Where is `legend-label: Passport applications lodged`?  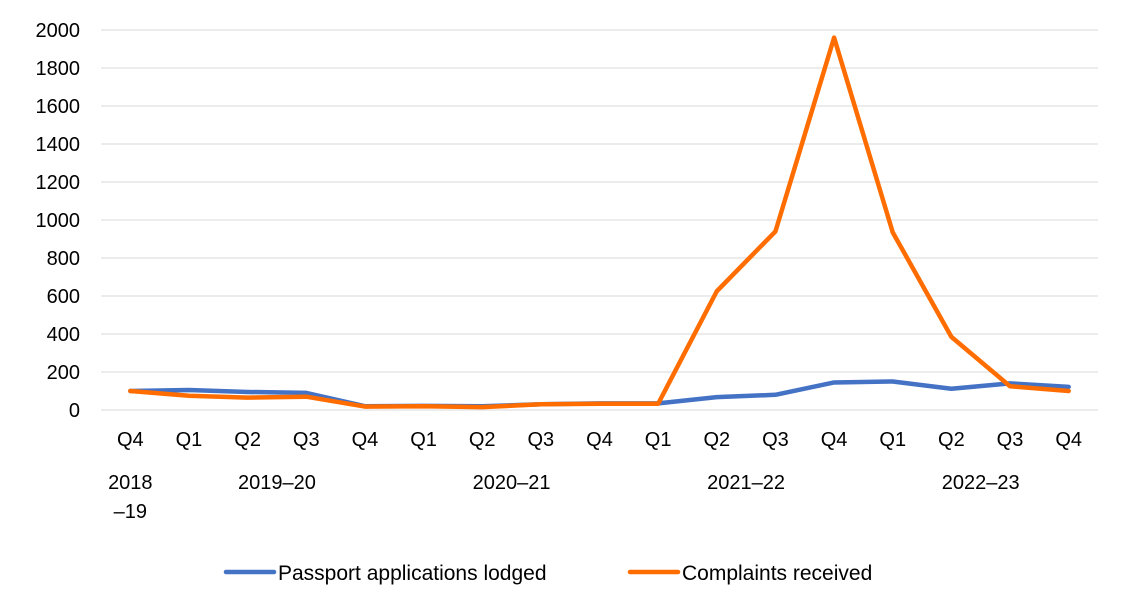
legend-label: Passport applications lodged is located at coordinates (412, 573).